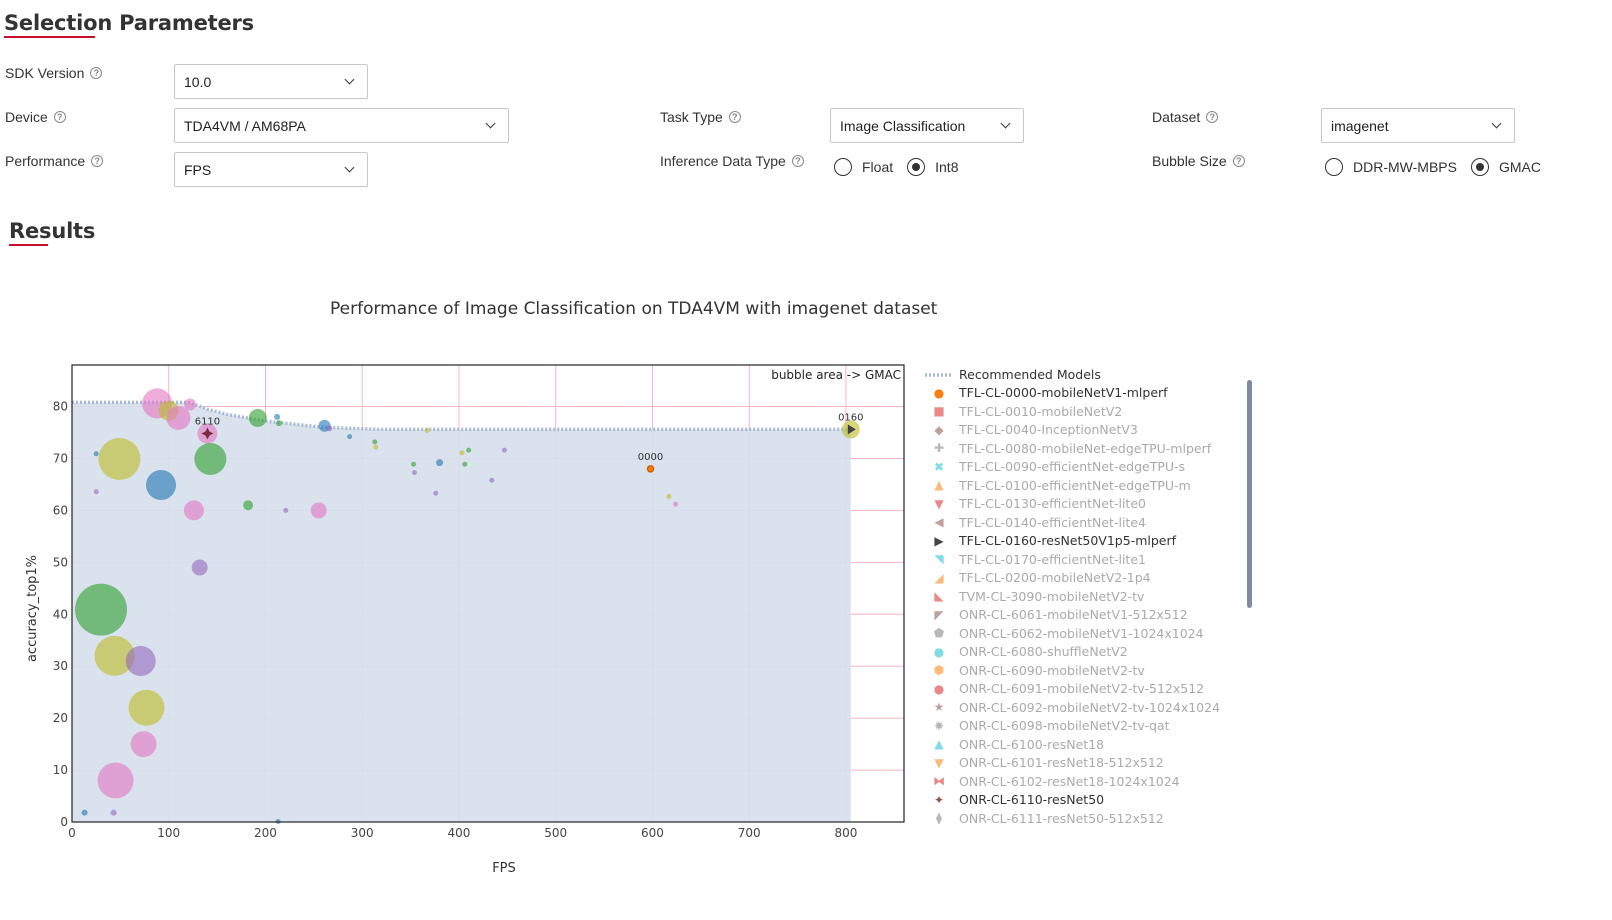 The width and height of the screenshot is (1612, 920). What do you see at coordinates (916, 167) in the screenshot?
I see `int8-radio` at bounding box center [916, 167].